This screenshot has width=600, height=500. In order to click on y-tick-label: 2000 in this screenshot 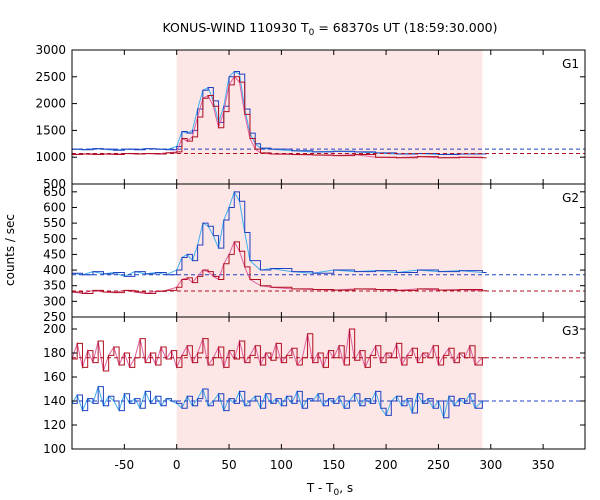, I will do `click(50, 104)`.